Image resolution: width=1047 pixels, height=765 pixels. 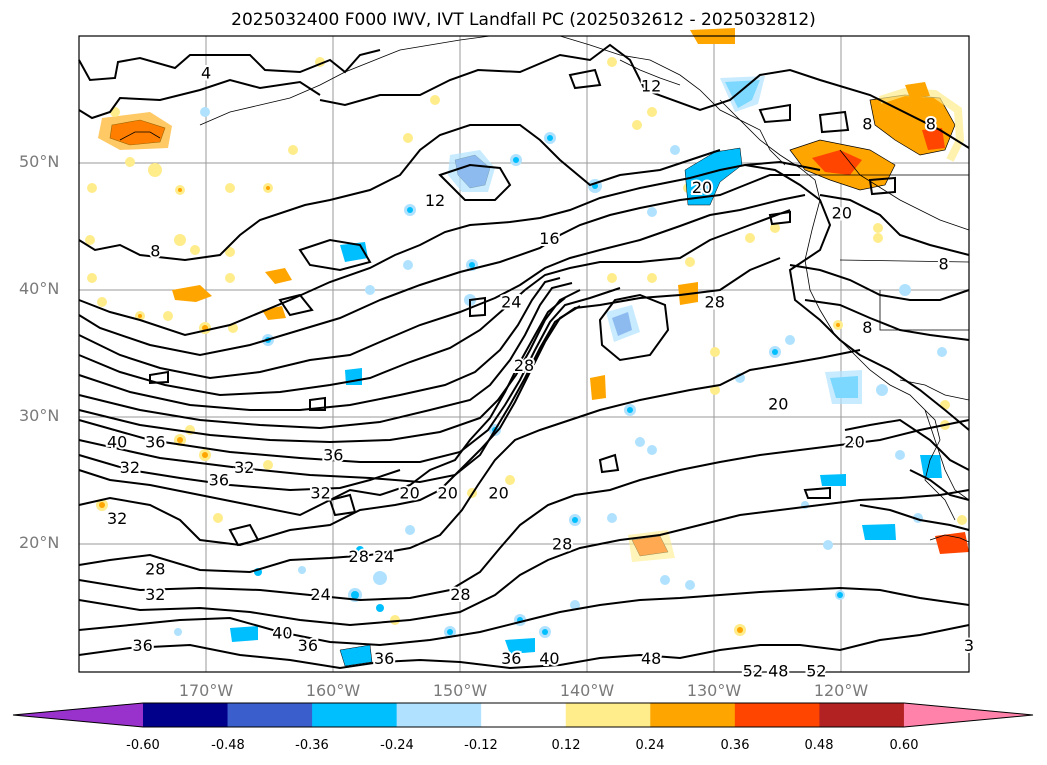 What do you see at coordinates (904, 745) in the screenshot?
I see `colorbar-tick: 0.60` at bounding box center [904, 745].